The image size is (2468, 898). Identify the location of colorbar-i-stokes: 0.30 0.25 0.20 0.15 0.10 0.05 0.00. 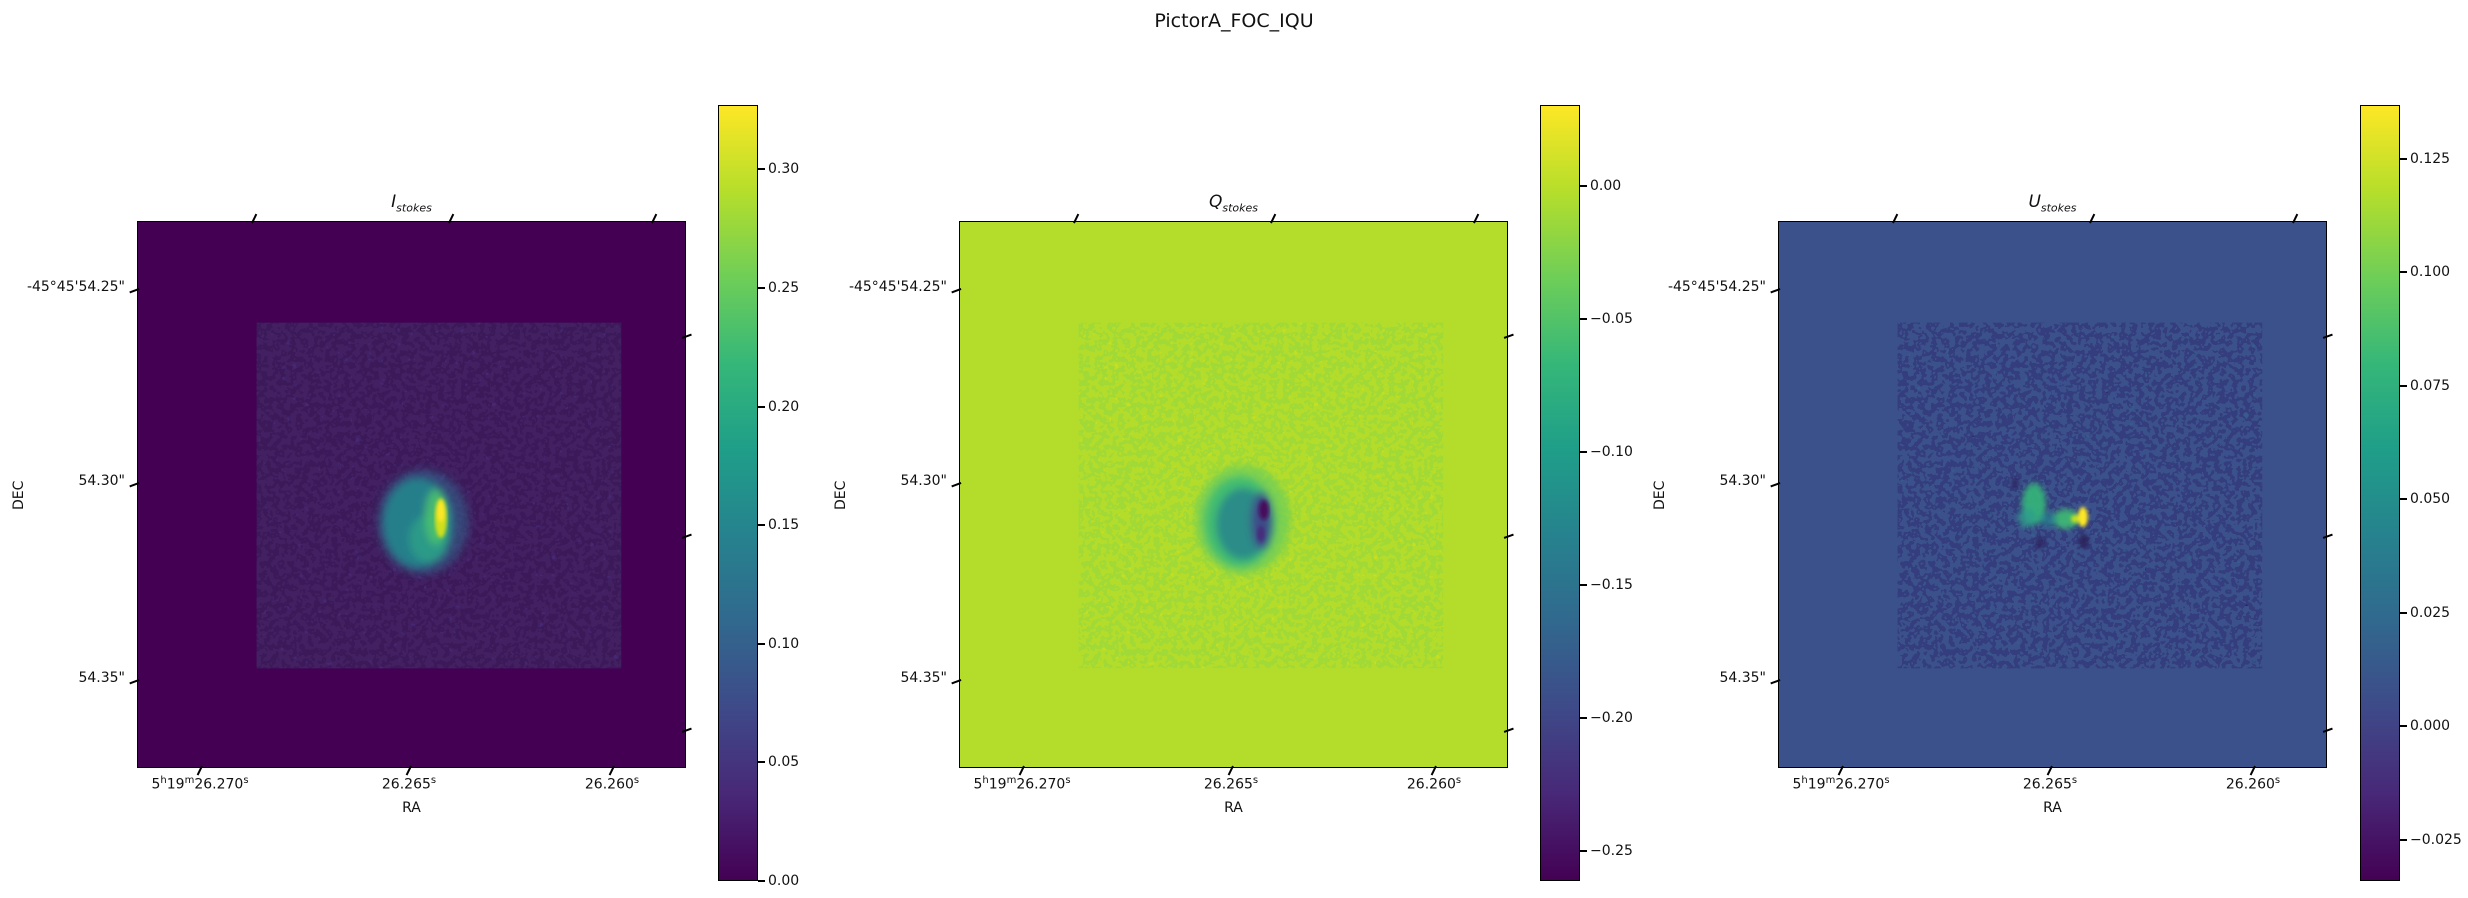
(778, 449).